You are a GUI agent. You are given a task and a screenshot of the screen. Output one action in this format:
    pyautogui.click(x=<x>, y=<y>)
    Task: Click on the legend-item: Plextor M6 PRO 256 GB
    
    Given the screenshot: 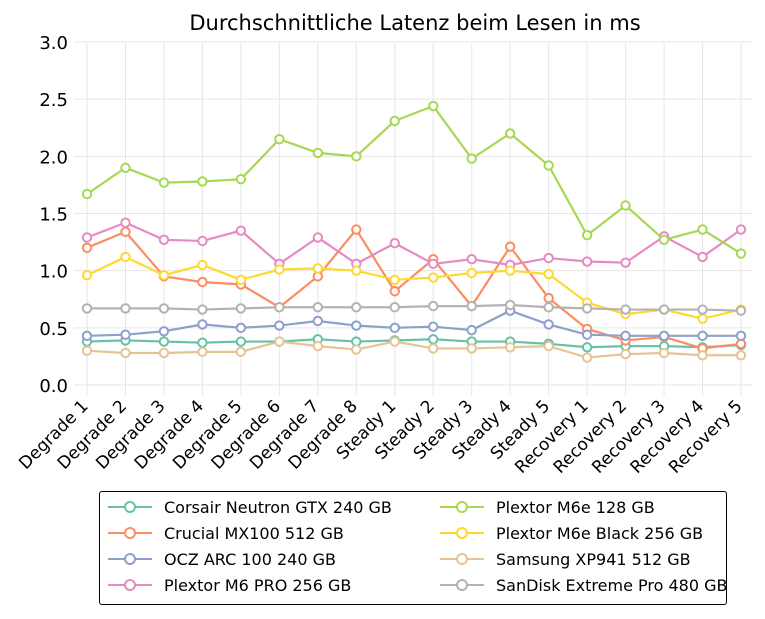 What is the action you would take?
    pyautogui.click(x=229, y=585)
    